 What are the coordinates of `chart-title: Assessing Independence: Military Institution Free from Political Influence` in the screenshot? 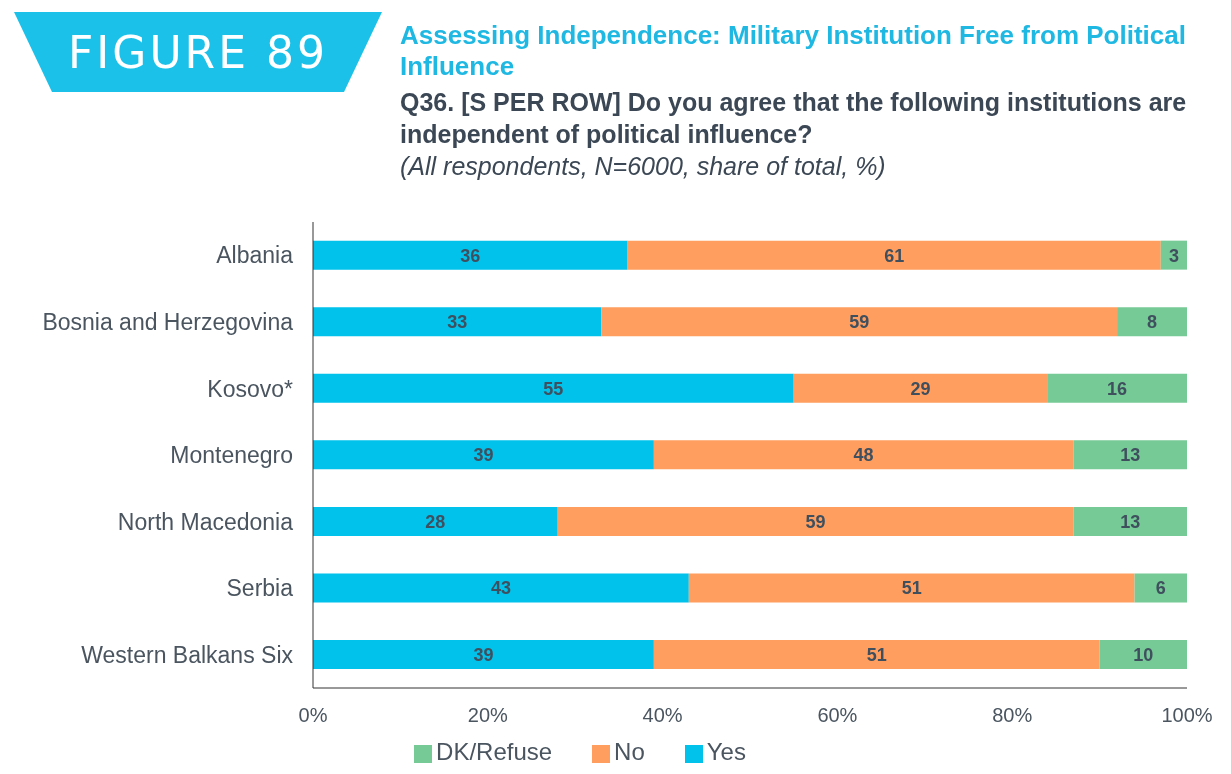 It's located at (793, 51).